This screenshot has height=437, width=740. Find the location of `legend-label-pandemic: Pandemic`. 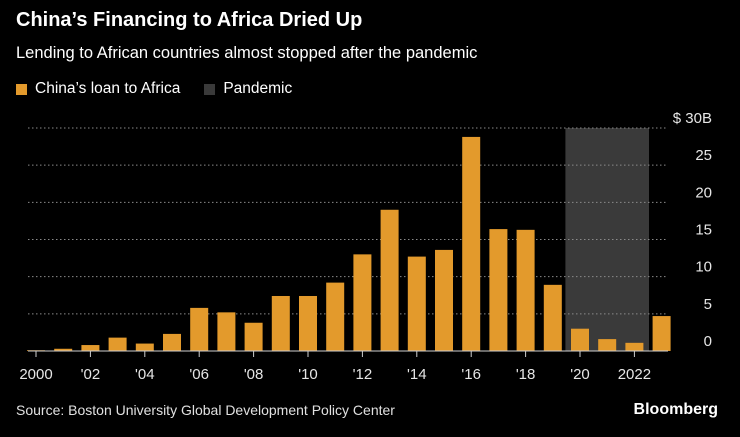

legend-label-pandemic: Pandemic is located at coordinates (258, 88).